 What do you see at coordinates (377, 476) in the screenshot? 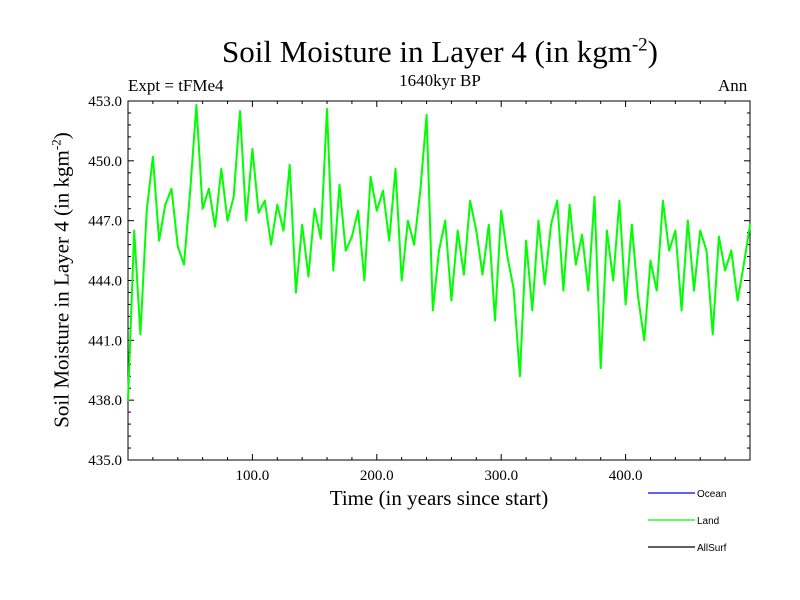
I see `x-tick-label: 200.0` at bounding box center [377, 476].